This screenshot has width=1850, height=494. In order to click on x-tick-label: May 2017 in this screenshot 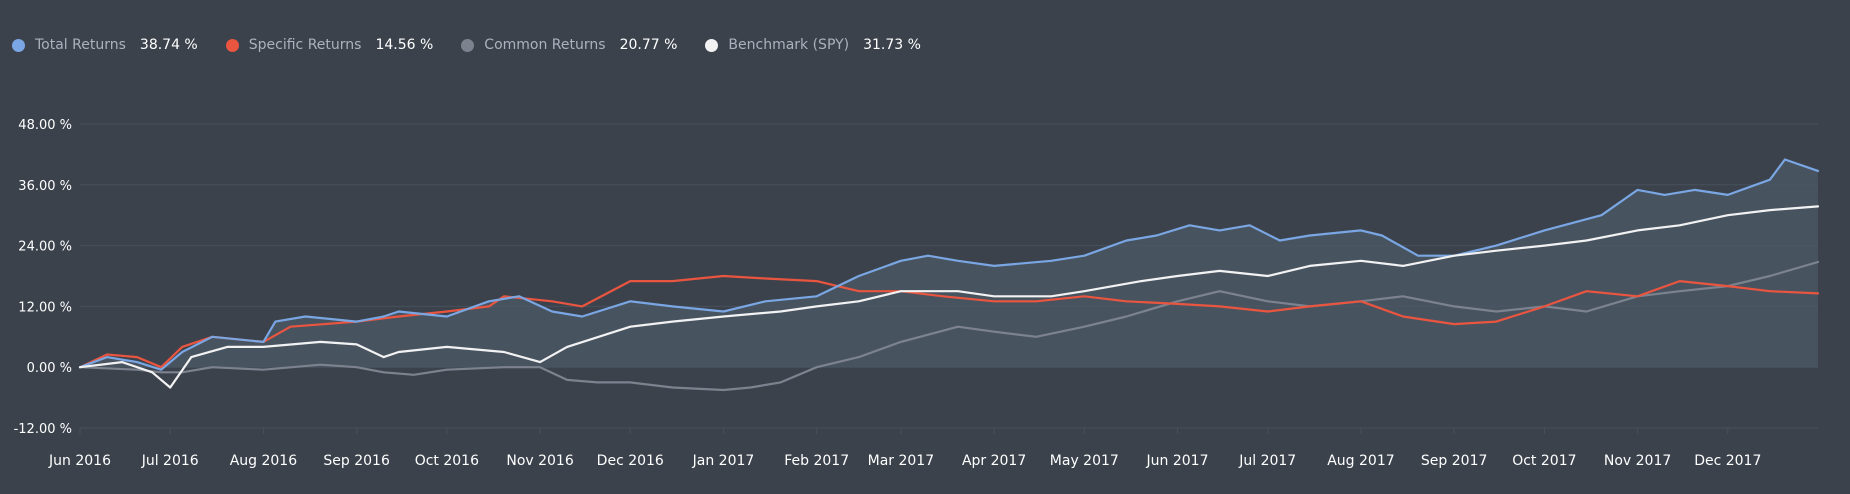, I will do `click(1084, 461)`.